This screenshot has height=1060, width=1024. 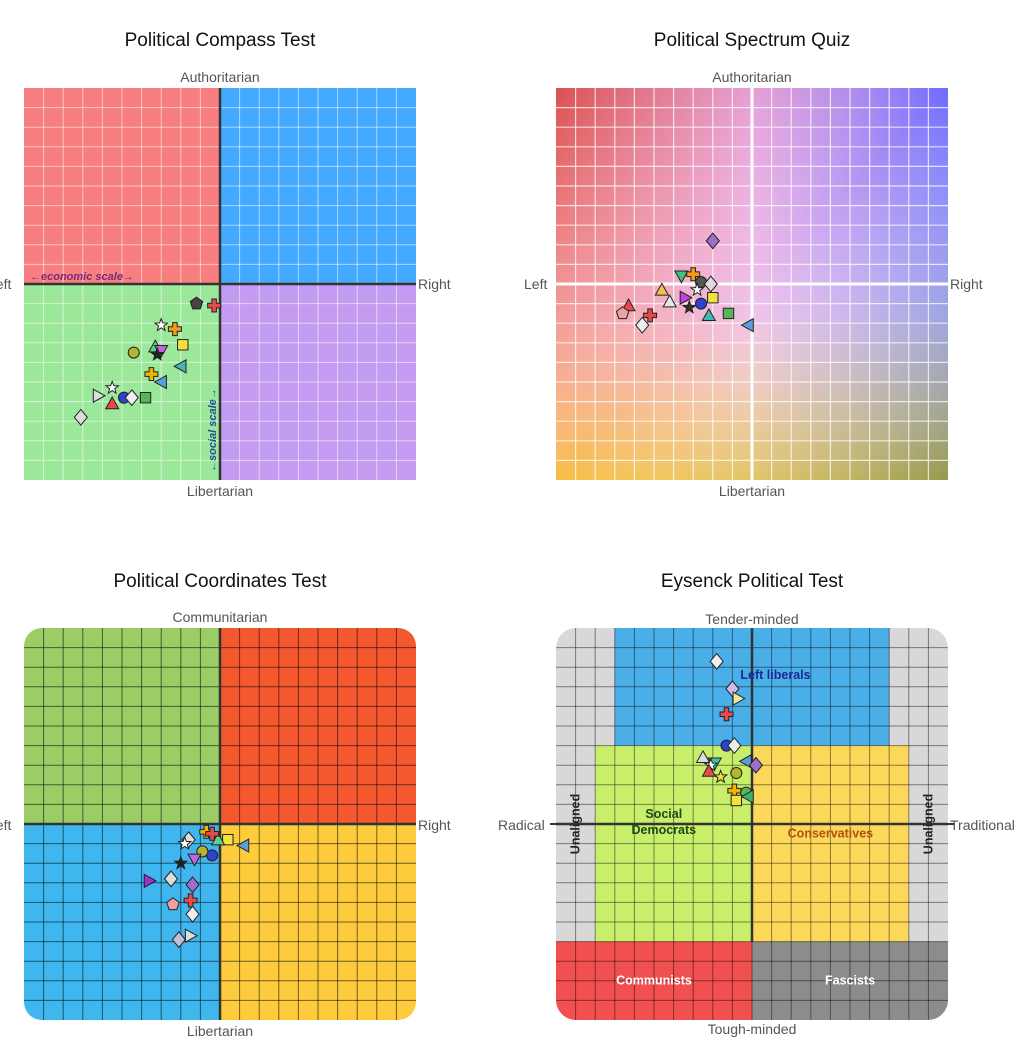 I want to click on spectrum-plot, so click(x=752, y=284).